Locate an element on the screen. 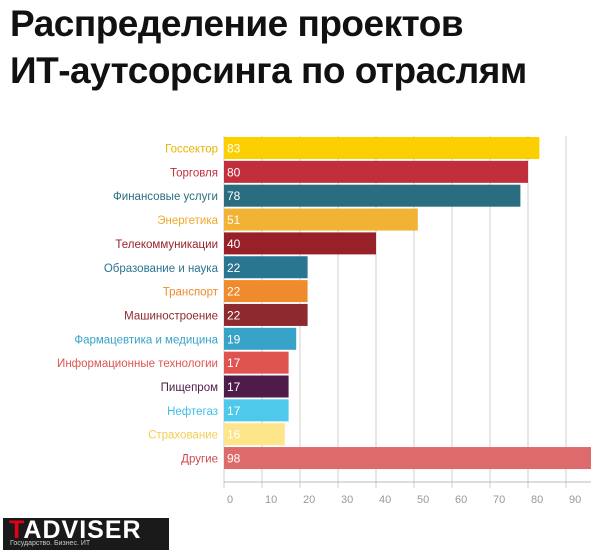 This screenshot has width=593, height=554. bar-value-label: 98 is located at coordinates (234, 459).